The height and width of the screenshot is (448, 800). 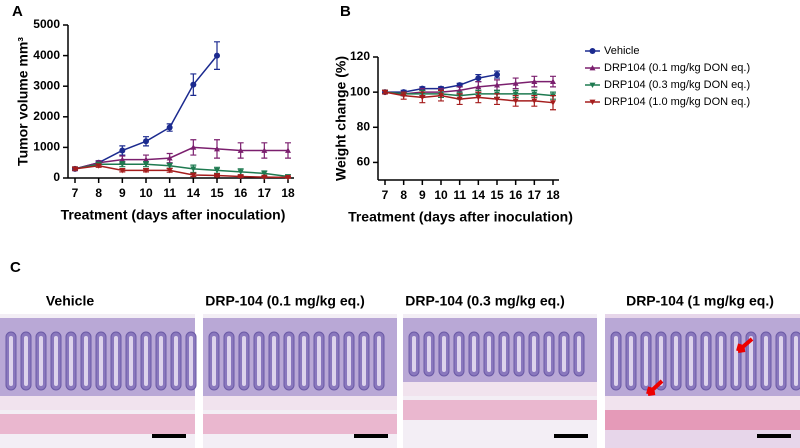 What do you see at coordinates (46, 24) in the screenshot?
I see `y-tick-label: 5000` at bounding box center [46, 24].